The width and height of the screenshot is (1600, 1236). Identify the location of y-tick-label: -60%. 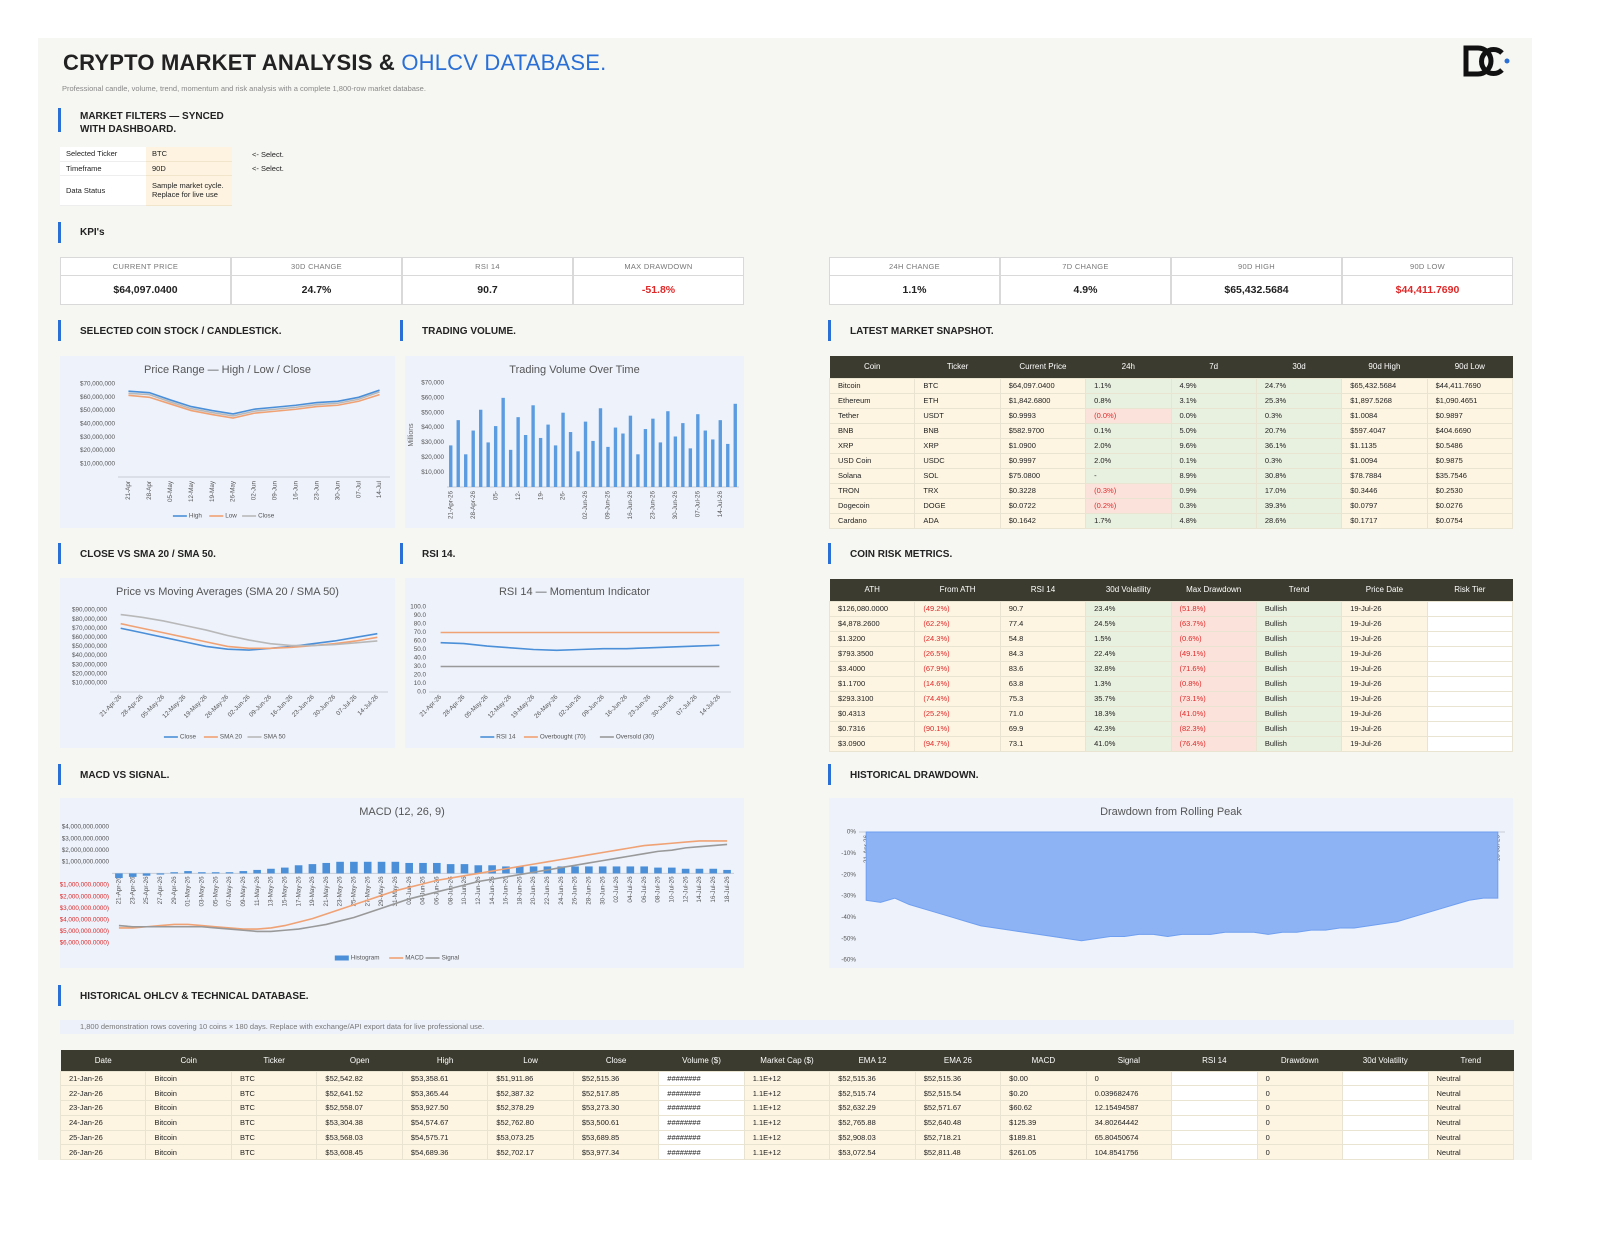
(848, 960).